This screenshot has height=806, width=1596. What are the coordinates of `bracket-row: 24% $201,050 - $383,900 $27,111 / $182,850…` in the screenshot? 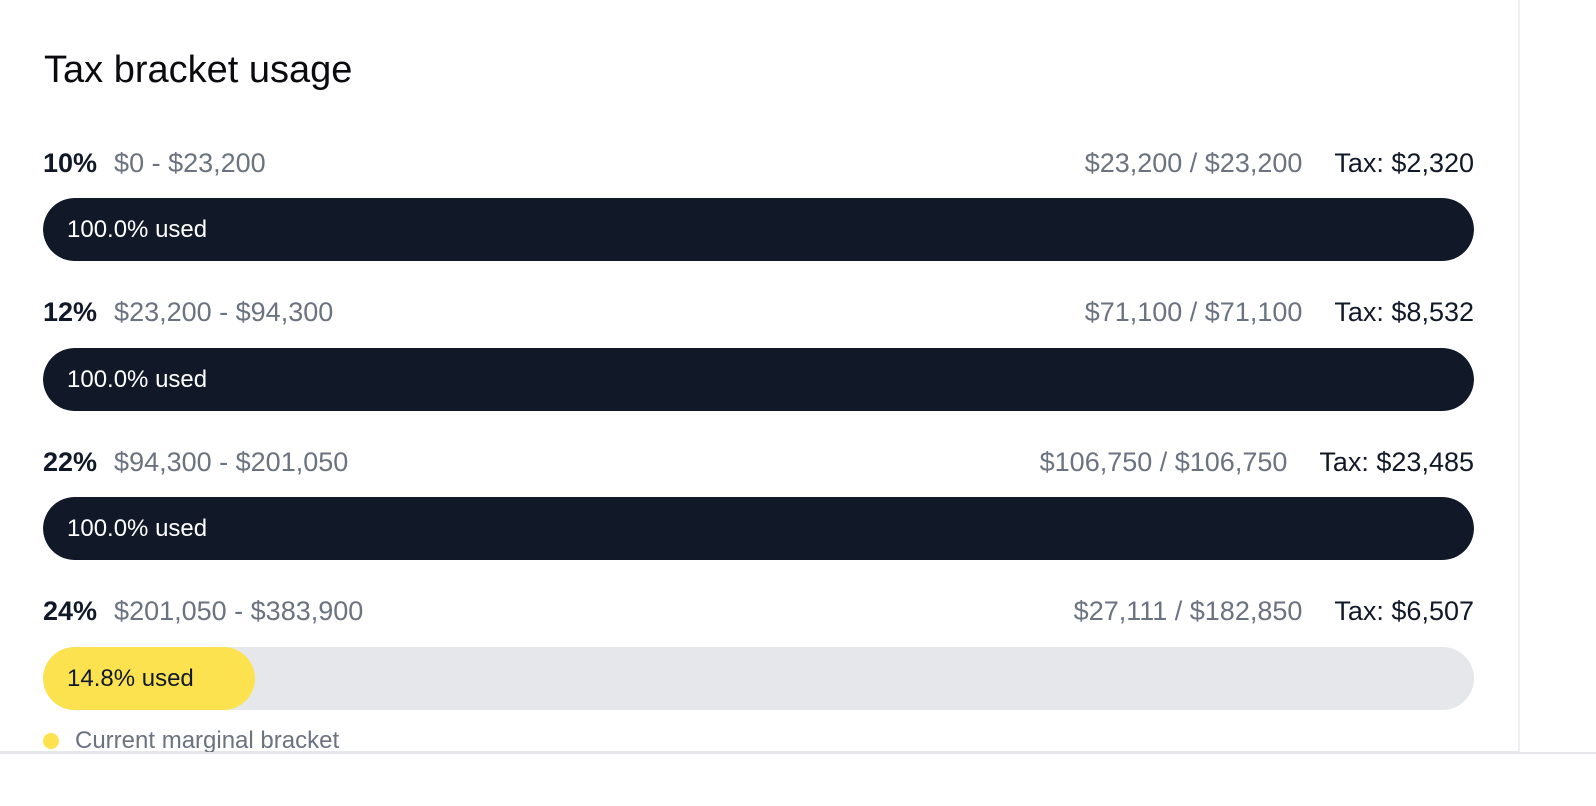 It's located at (758, 654).